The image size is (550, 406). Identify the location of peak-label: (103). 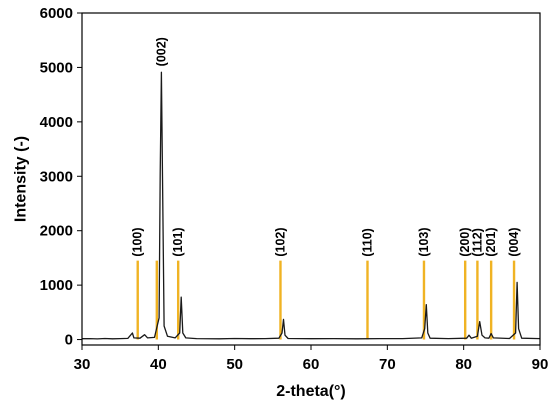
(424, 241).